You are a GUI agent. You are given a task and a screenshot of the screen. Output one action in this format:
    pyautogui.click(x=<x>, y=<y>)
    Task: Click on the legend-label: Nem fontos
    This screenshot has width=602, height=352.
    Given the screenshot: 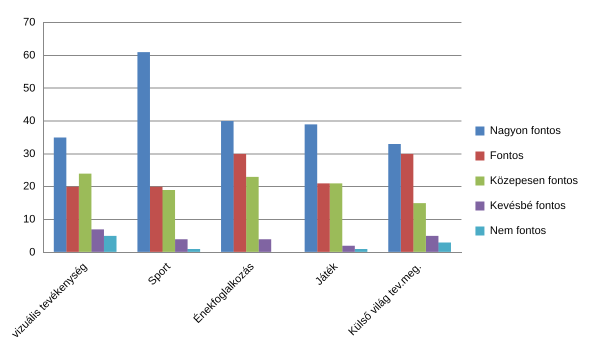 What is the action you would take?
    pyautogui.click(x=518, y=231)
    